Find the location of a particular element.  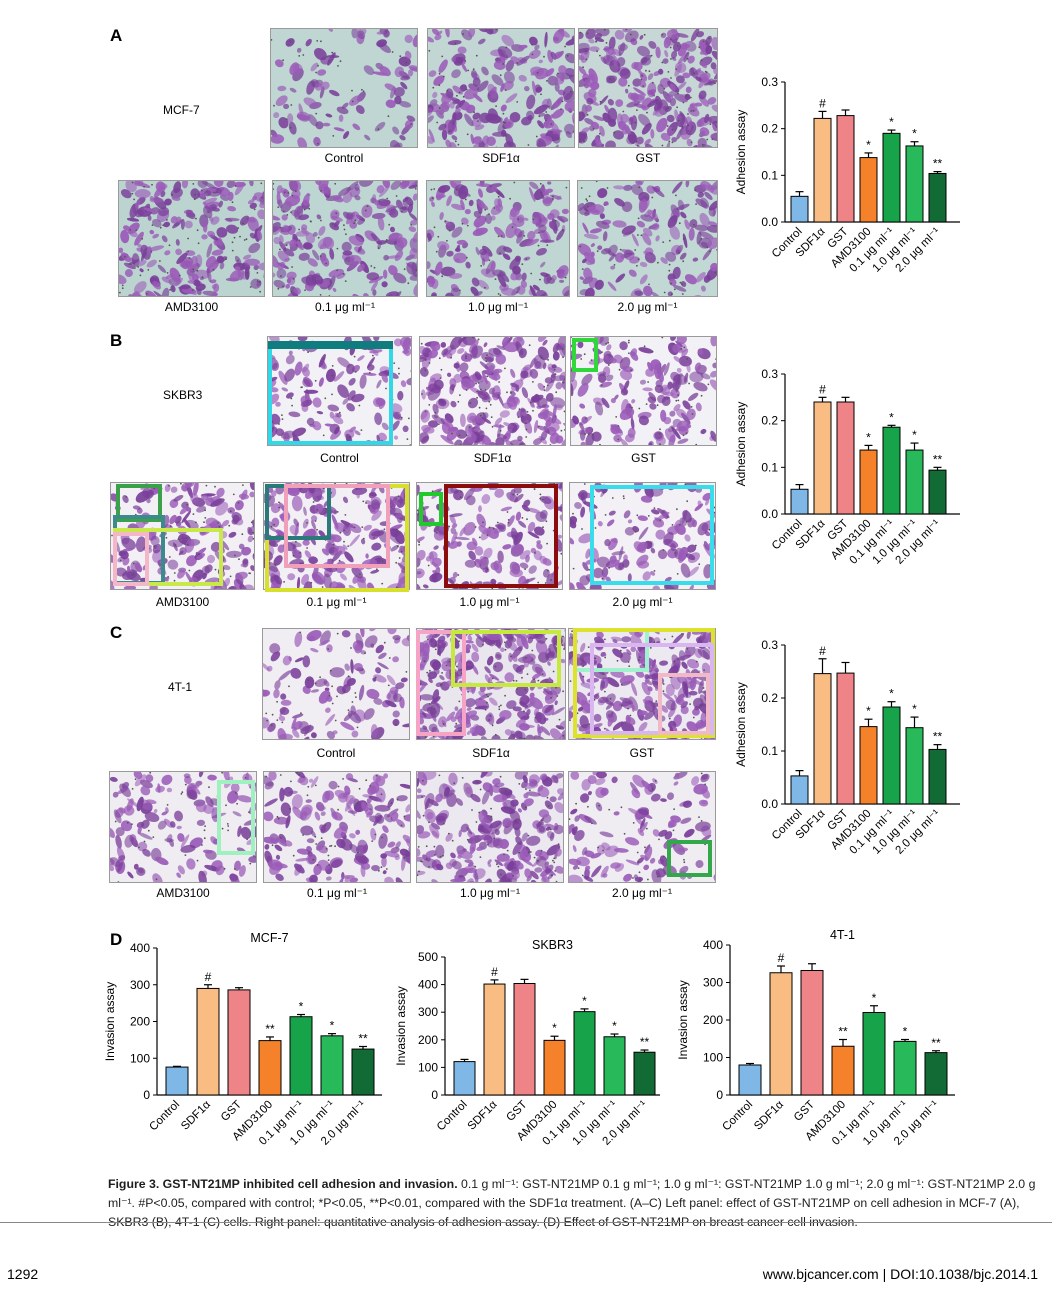

chart-title: 4T-1 is located at coordinates (842, 935).